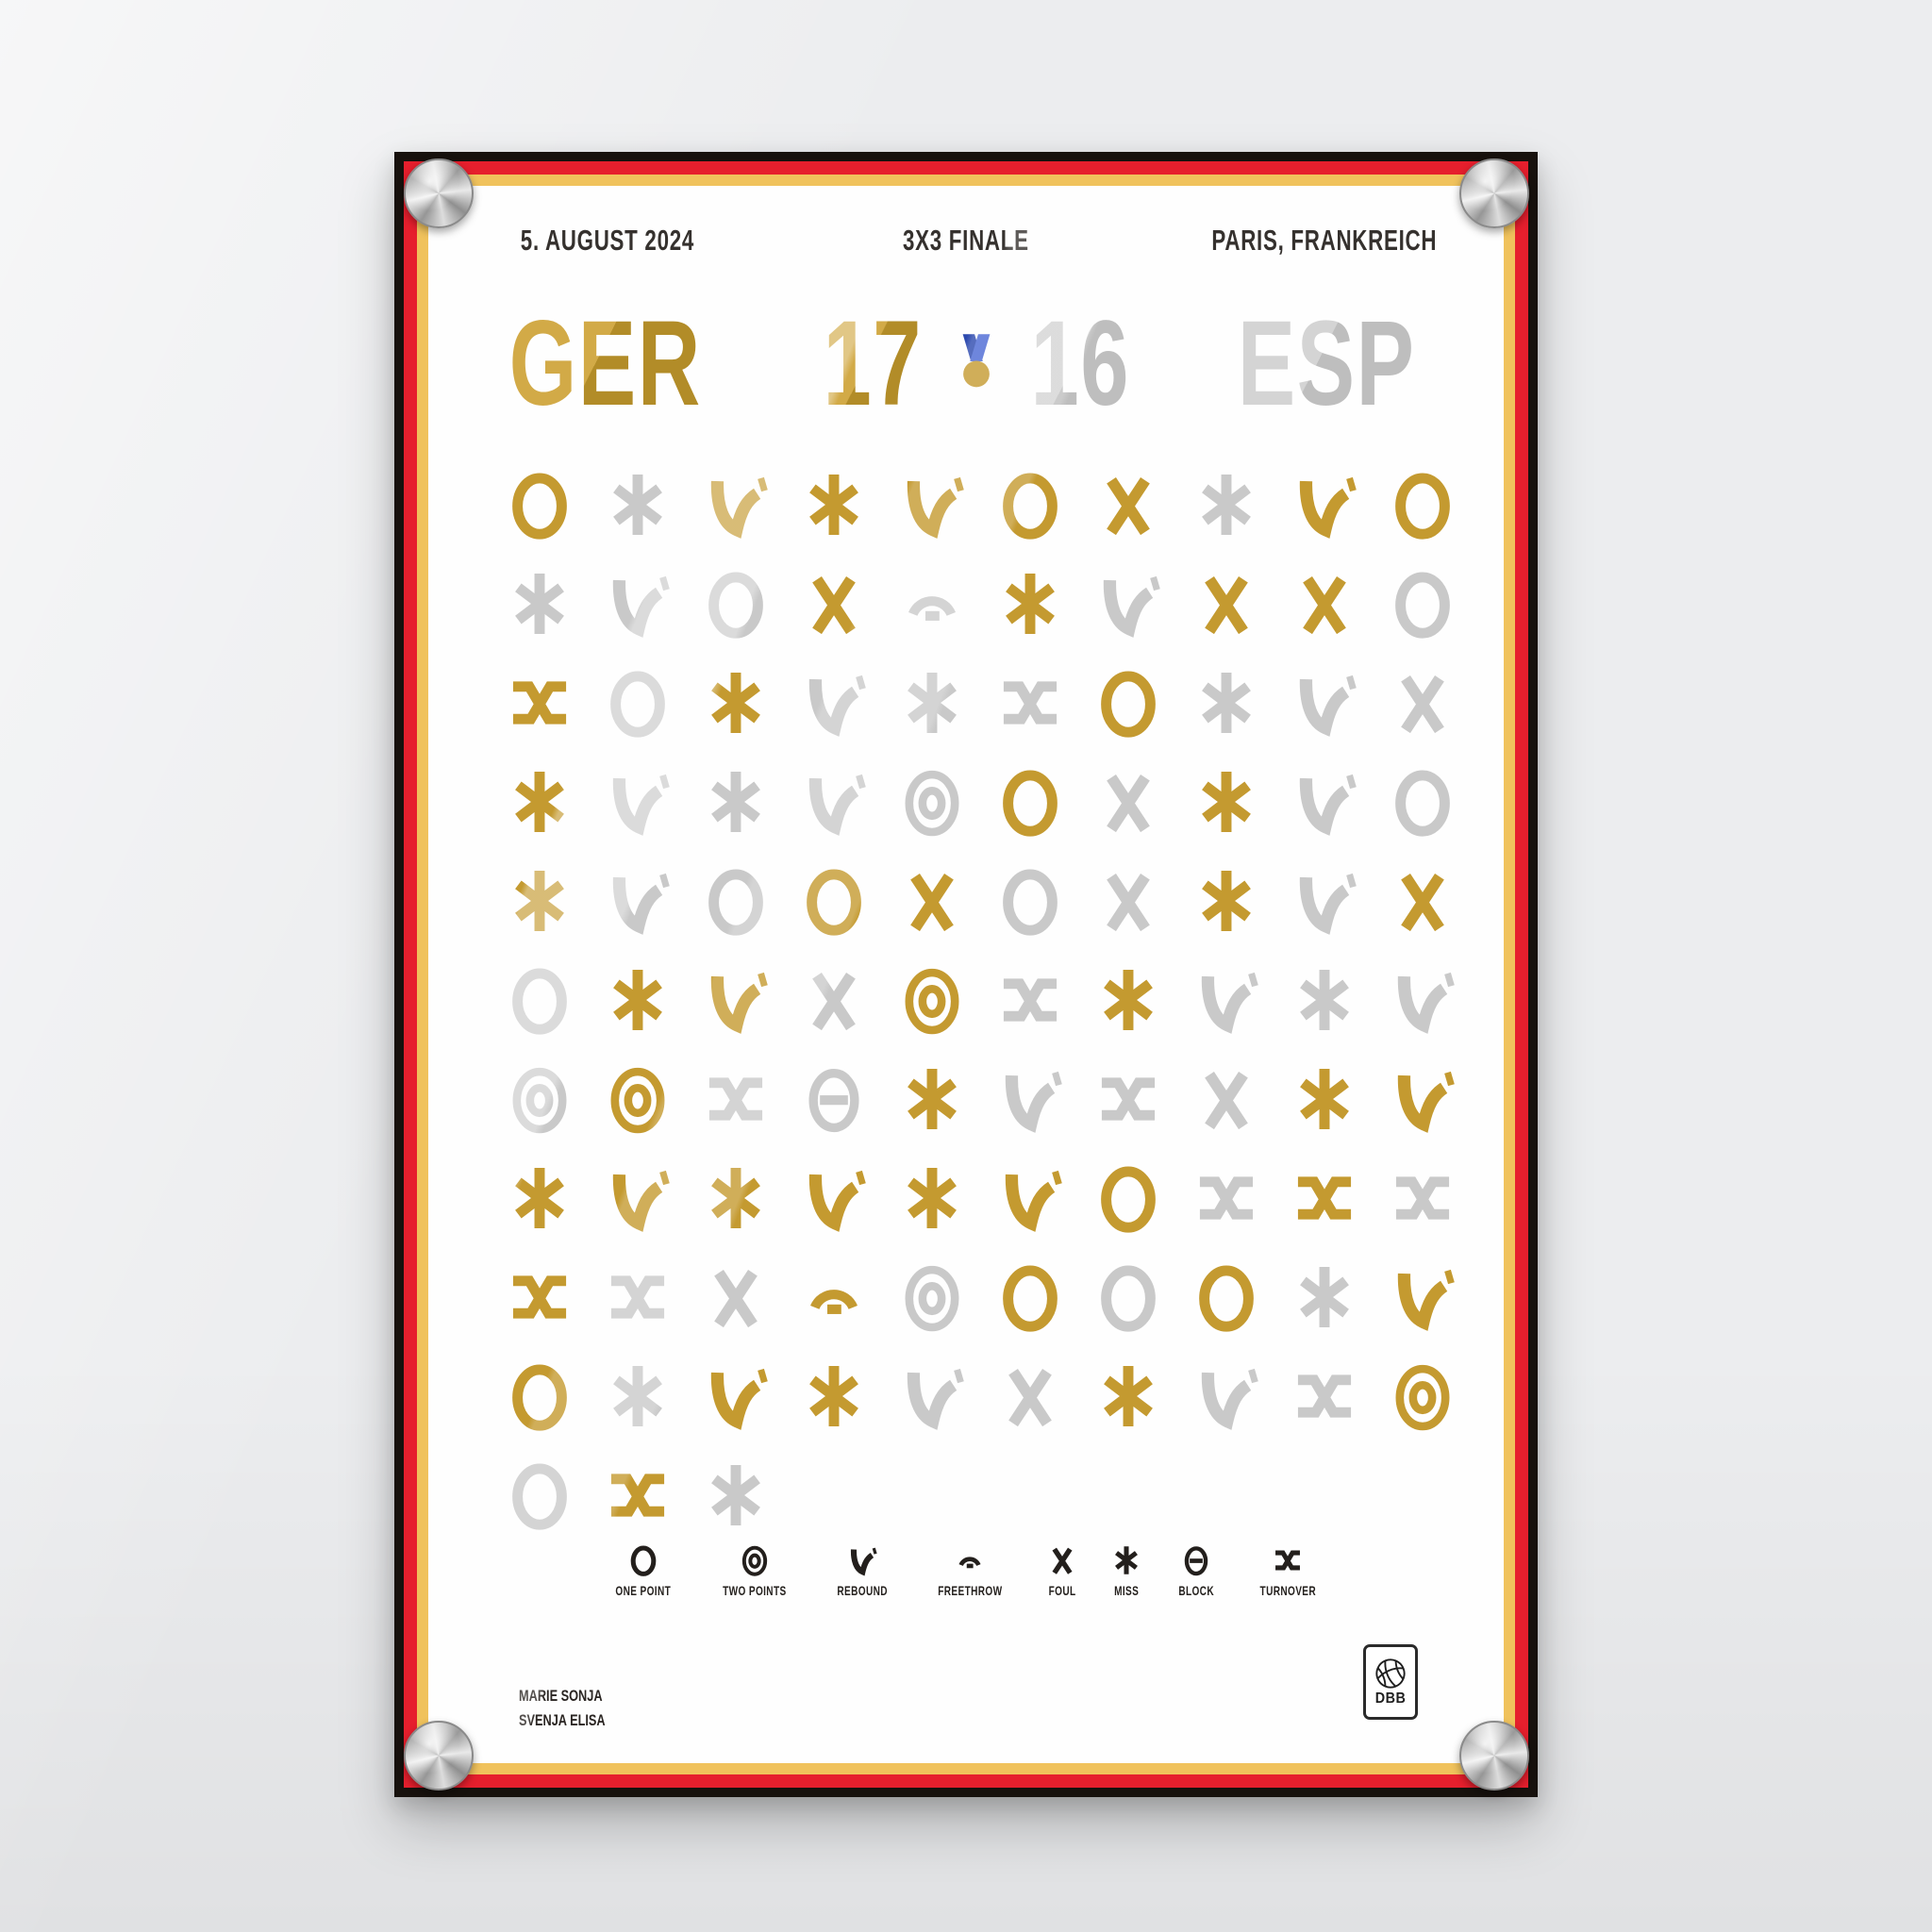 The width and height of the screenshot is (1932, 1932). I want to click on legend-item-miss: MISS, so click(1126, 1570).